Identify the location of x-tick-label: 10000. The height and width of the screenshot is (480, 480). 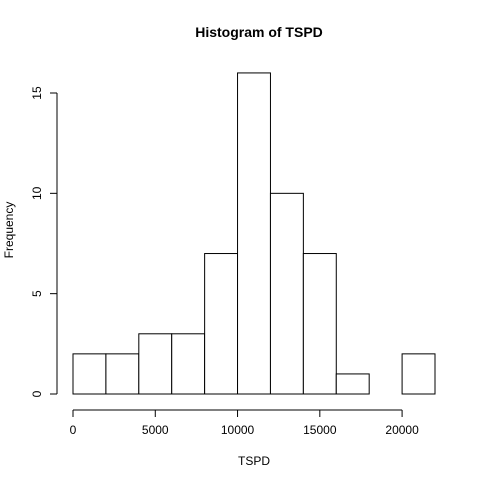
(238, 430).